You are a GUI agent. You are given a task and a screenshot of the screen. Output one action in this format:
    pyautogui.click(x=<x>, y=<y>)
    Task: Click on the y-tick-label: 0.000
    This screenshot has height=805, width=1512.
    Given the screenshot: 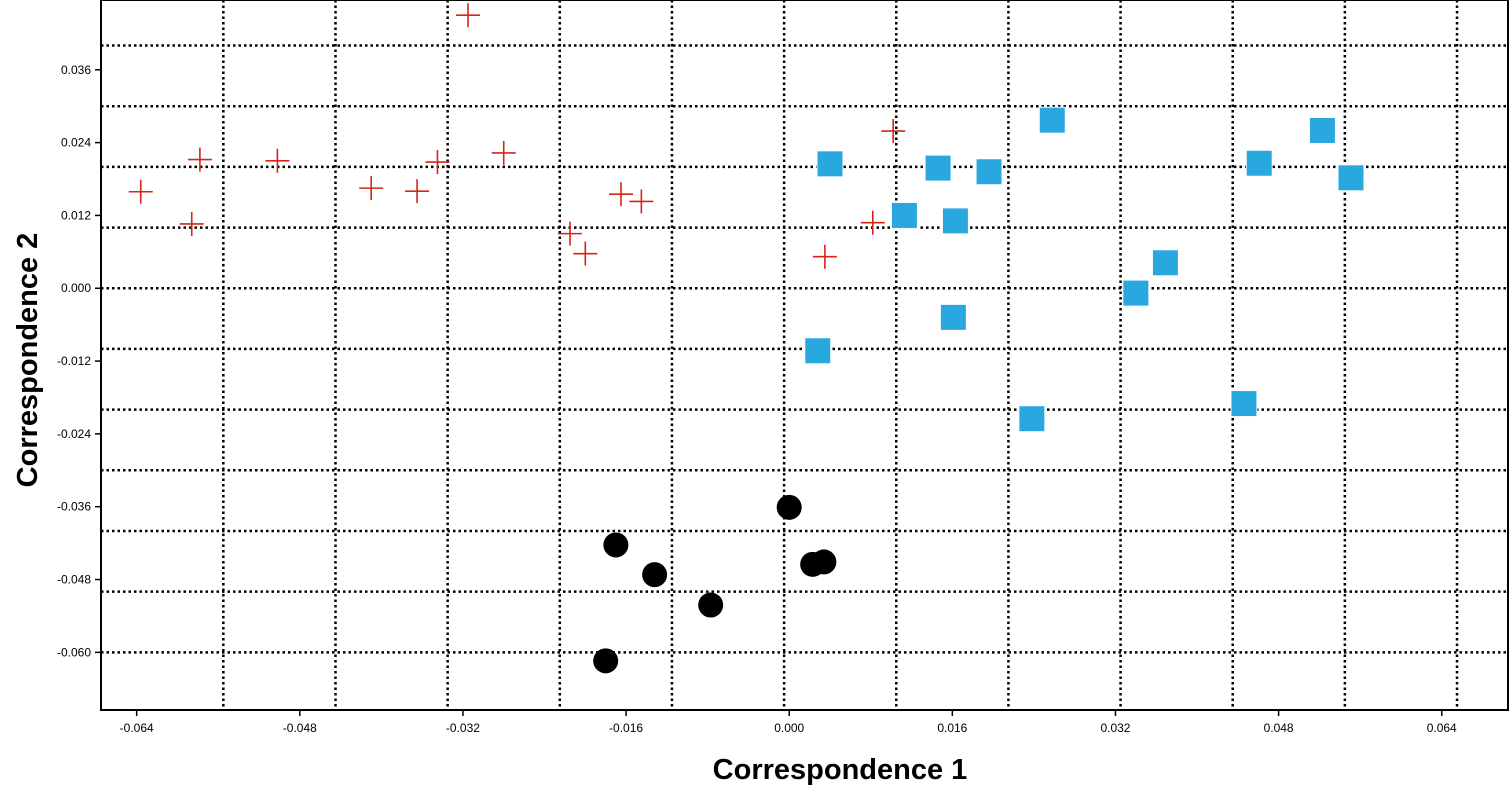 What is the action you would take?
    pyautogui.click(x=76, y=288)
    